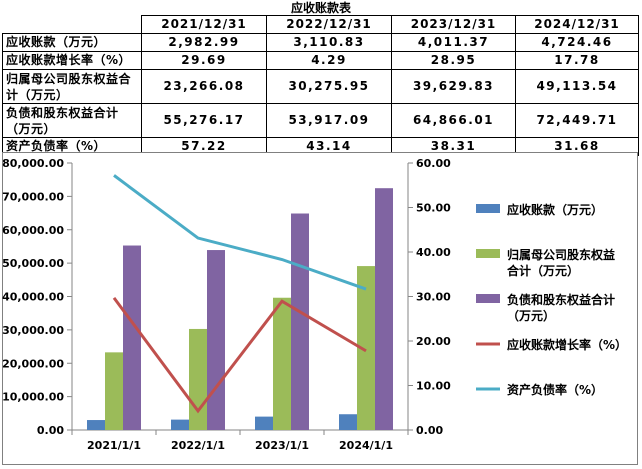 The width and height of the screenshot is (642, 469). I want to click on left-tick-label: 50,000.00, so click(33, 263).